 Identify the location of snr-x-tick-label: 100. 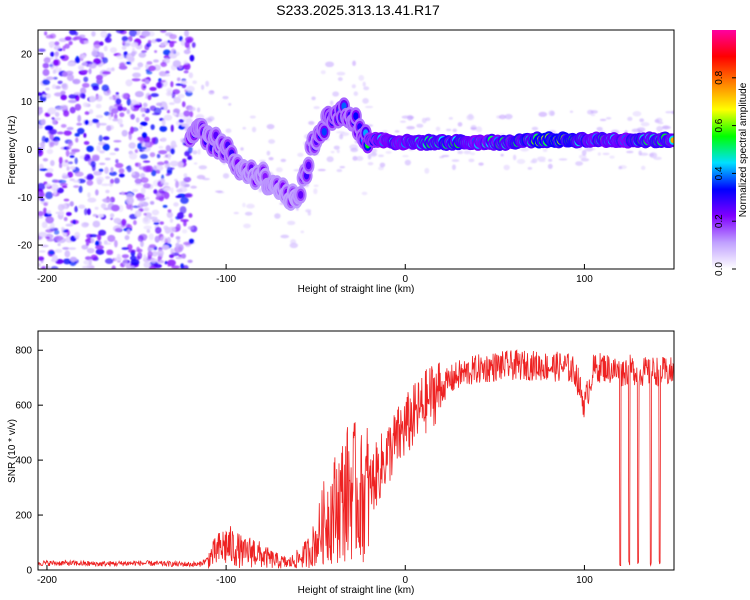
(584, 580).